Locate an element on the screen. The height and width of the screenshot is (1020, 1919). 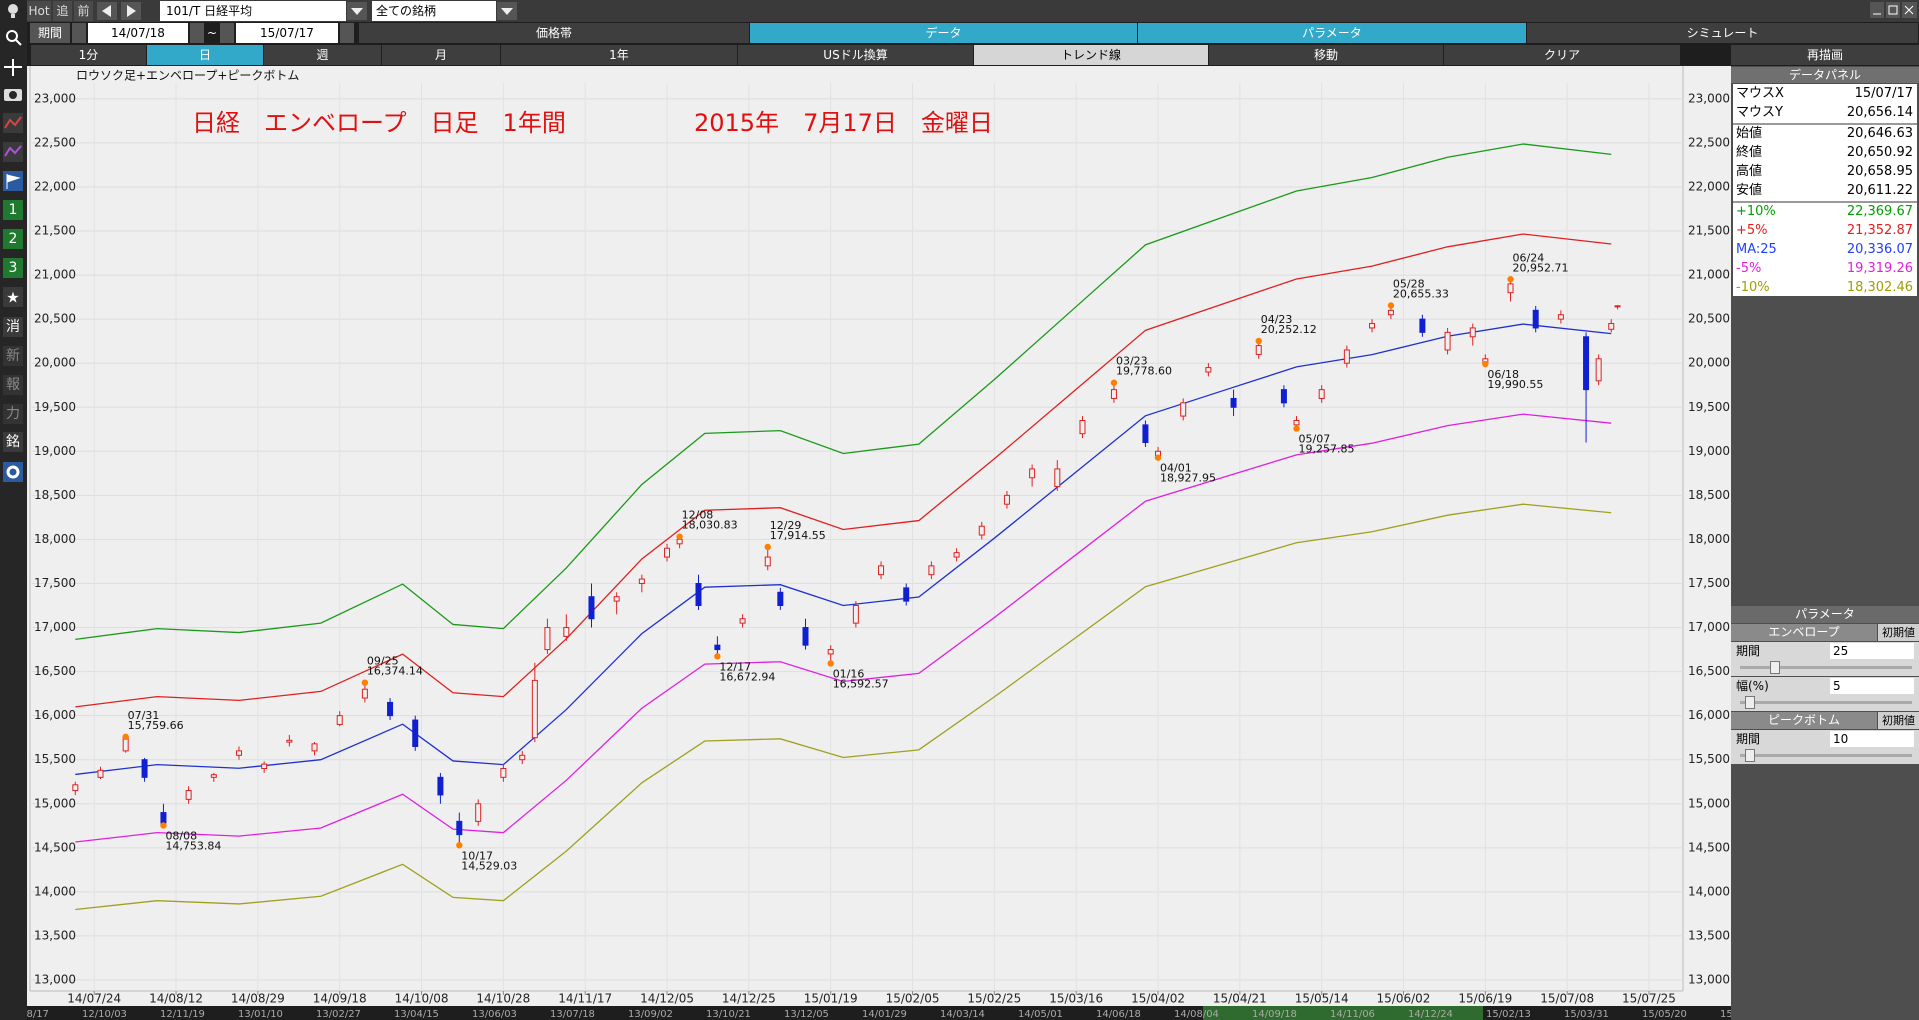
x-tick-label: 15/03/16 is located at coordinates (1076, 999).